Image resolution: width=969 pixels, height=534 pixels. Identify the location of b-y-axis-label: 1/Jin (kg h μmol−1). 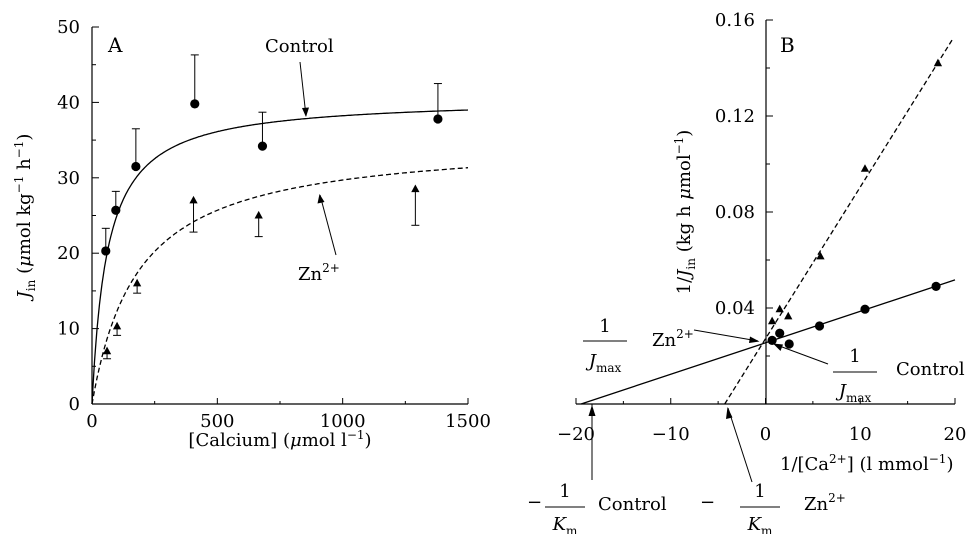
(685, 212).